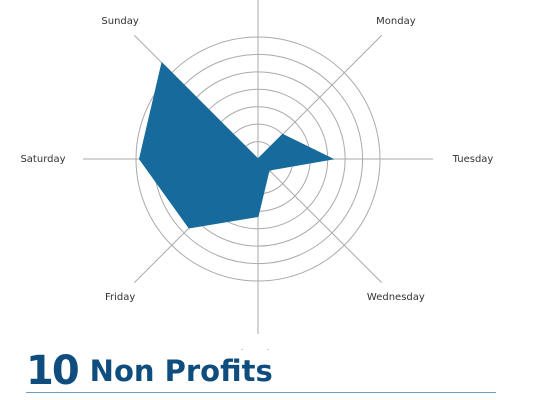 This screenshot has width=533, height=400. Describe the element at coordinates (119, 21) in the screenshot. I see `axis-label: Sunday` at that location.